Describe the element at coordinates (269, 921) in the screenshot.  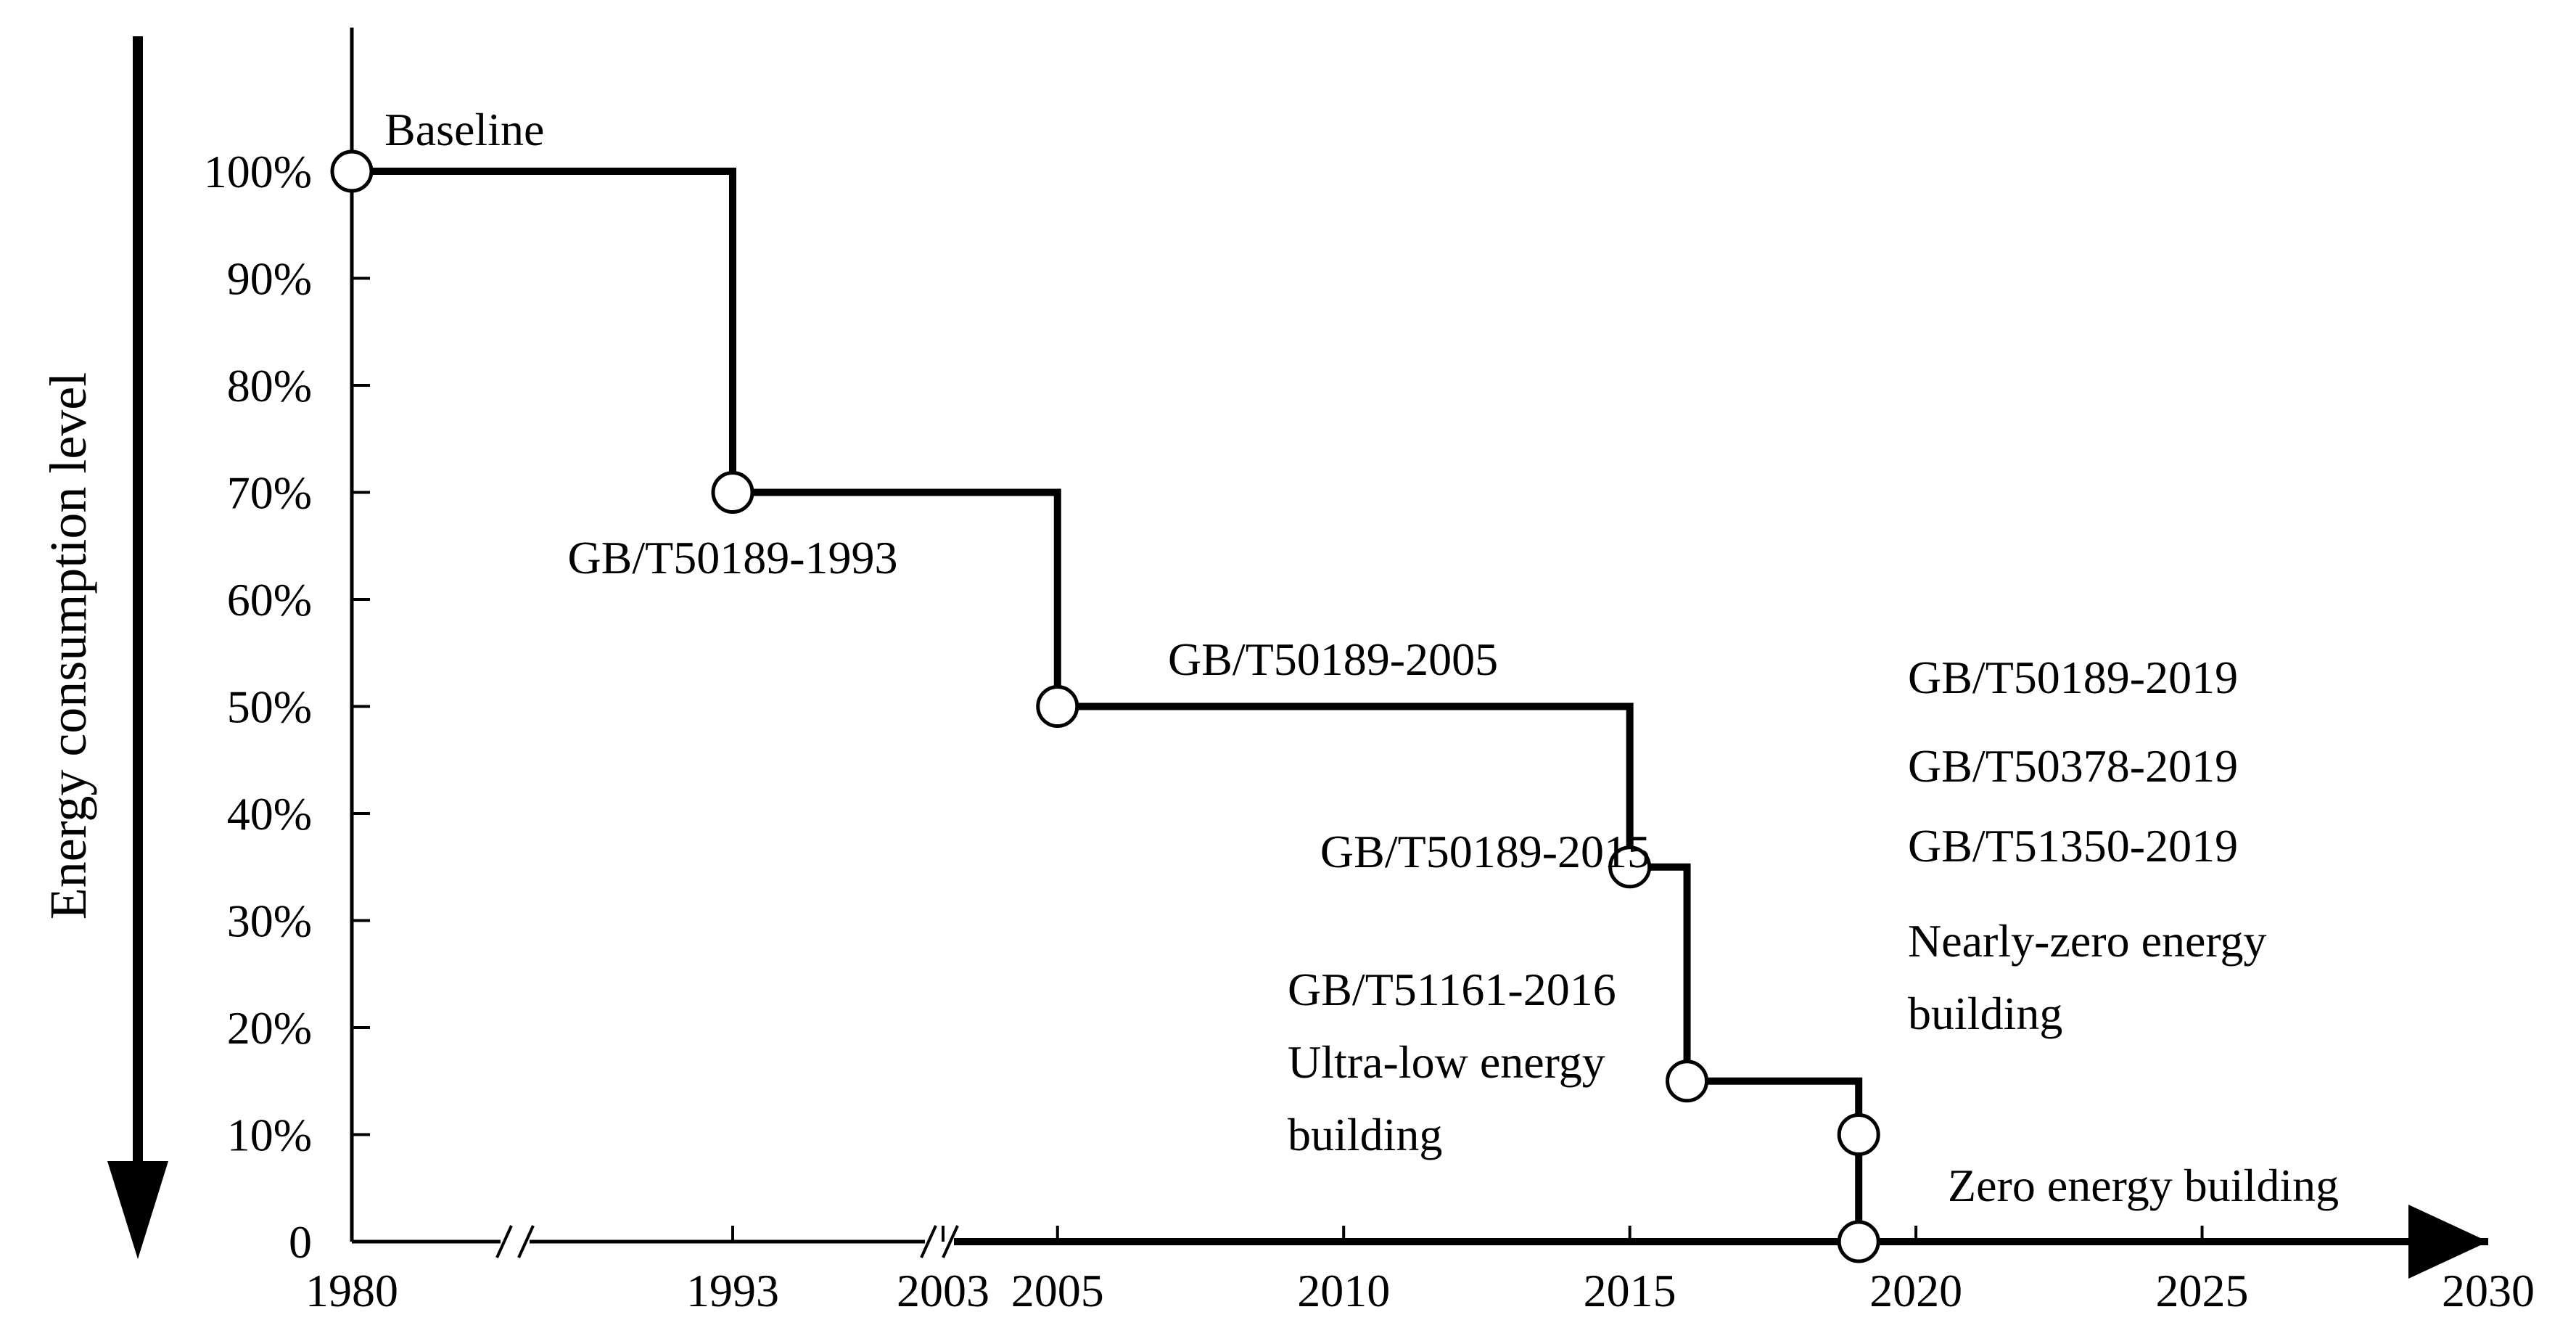
I see `y-tick-label: 30%` at that location.